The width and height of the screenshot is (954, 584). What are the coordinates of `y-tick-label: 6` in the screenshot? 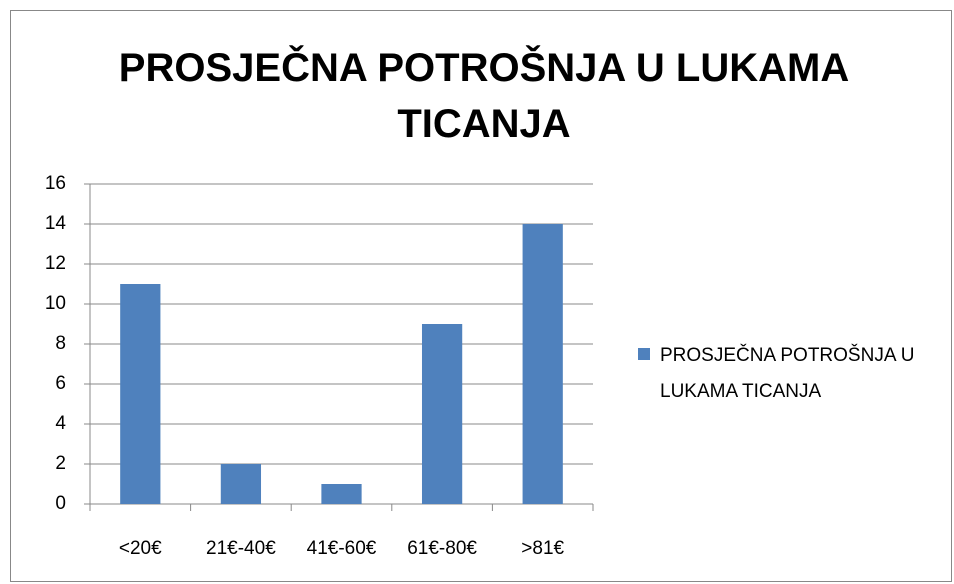 It's located at (60, 383).